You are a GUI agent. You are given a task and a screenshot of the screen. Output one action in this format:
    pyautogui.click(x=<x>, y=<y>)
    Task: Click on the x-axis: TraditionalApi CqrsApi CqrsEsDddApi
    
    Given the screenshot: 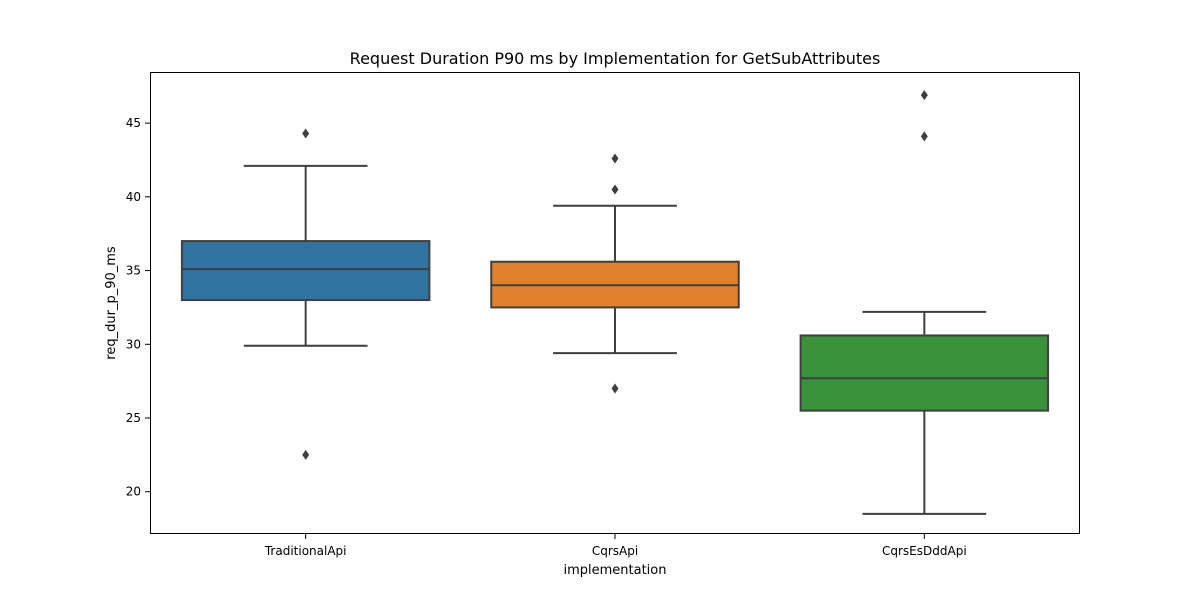 What is the action you would take?
    pyautogui.click(x=615, y=545)
    